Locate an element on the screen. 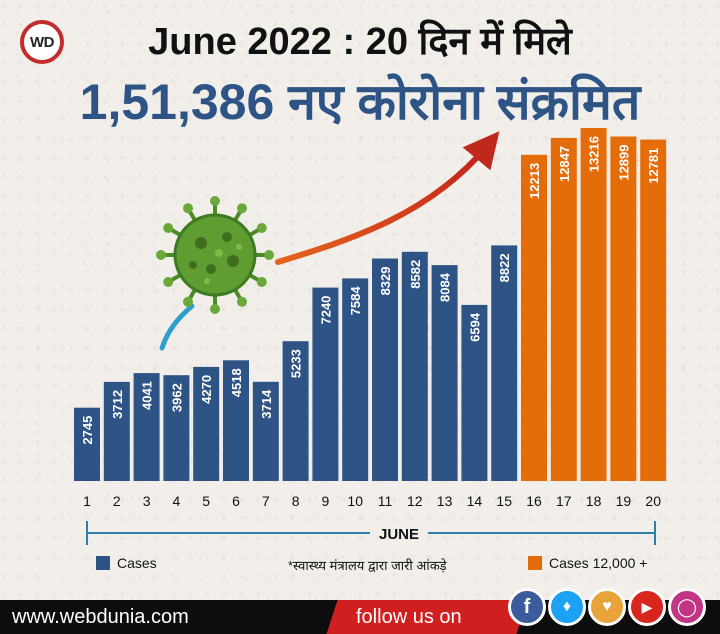 The width and height of the screenshot is (720, 634). legend-swatch-cases is located at coordinates (103, 563).